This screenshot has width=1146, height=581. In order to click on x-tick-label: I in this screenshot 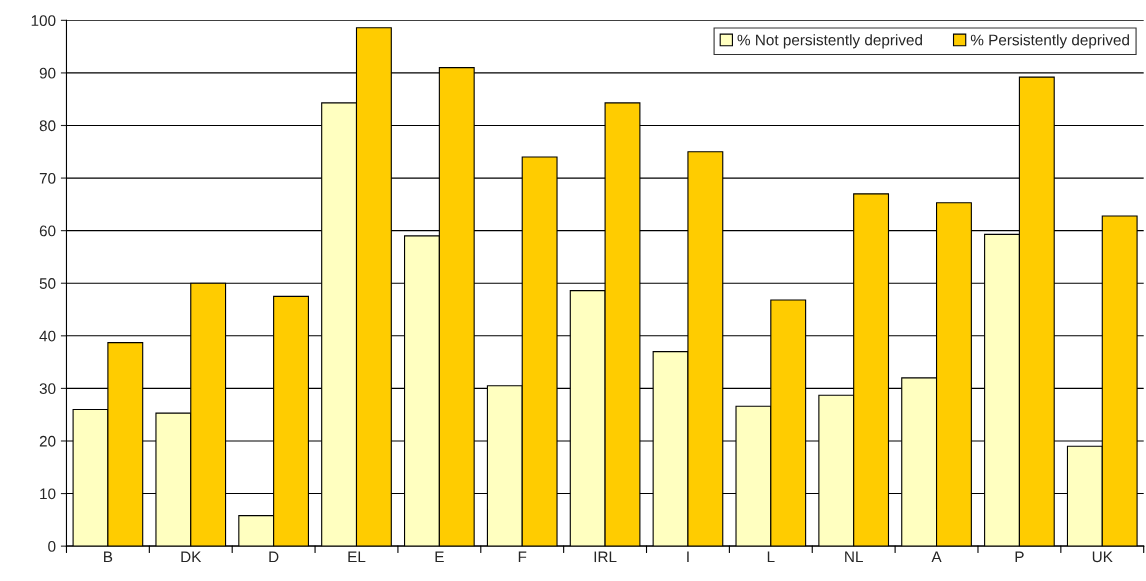, I will do `click(688, 557)`.